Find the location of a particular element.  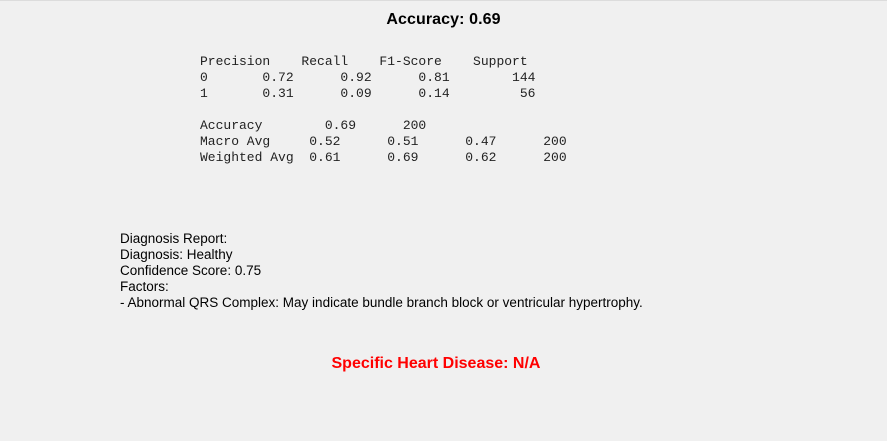

report-header-line: Precision Recall F1-Score Support is located at coordinates (364, 61).